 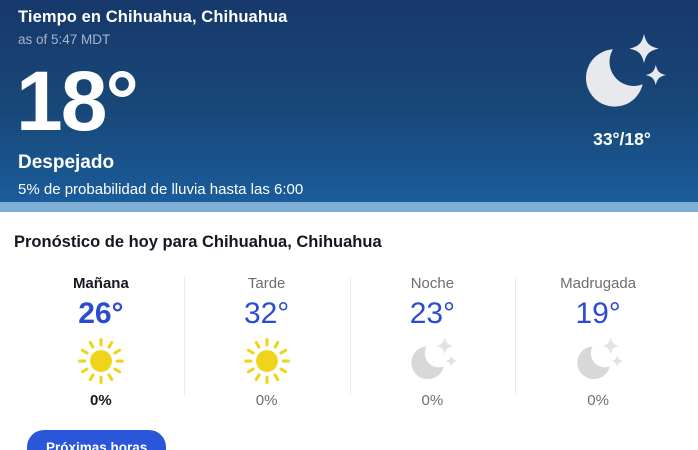 I want to click on forecast-column-noche: Noche 23° 0%, so click(x=432, y=342).